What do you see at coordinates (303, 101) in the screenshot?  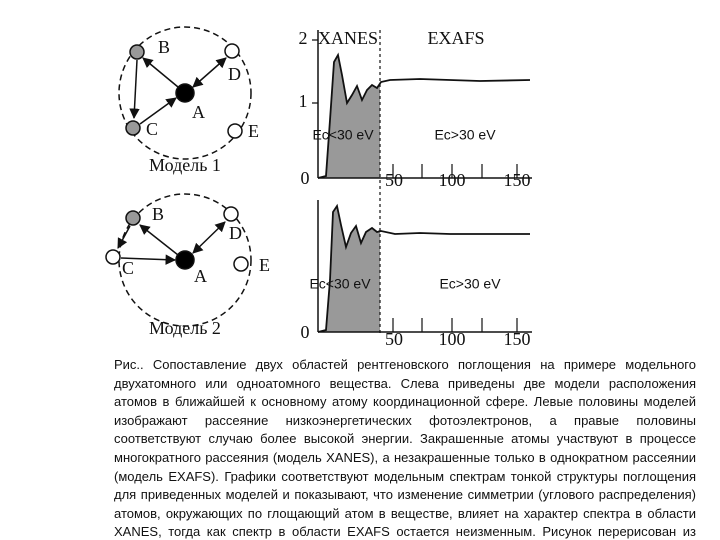 I see `y-tick-label: 1` at bounding box center [303, 101].